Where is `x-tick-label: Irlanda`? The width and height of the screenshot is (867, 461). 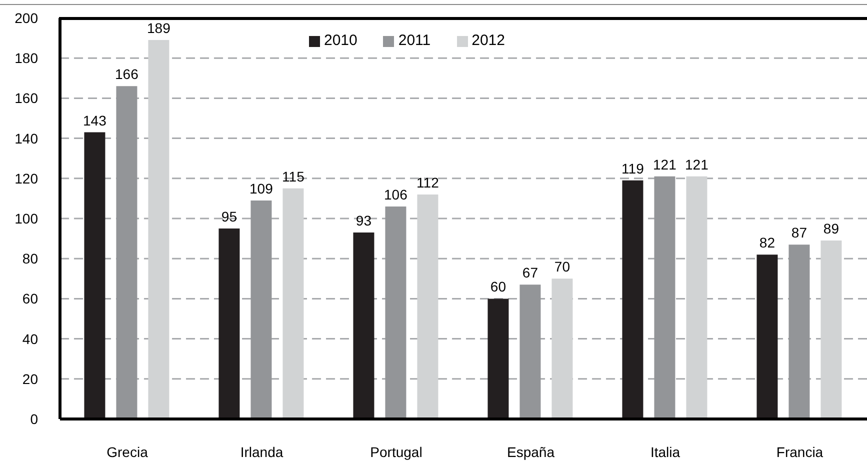
x-tick-label: Irlanda is located at coordinates (262, 452).